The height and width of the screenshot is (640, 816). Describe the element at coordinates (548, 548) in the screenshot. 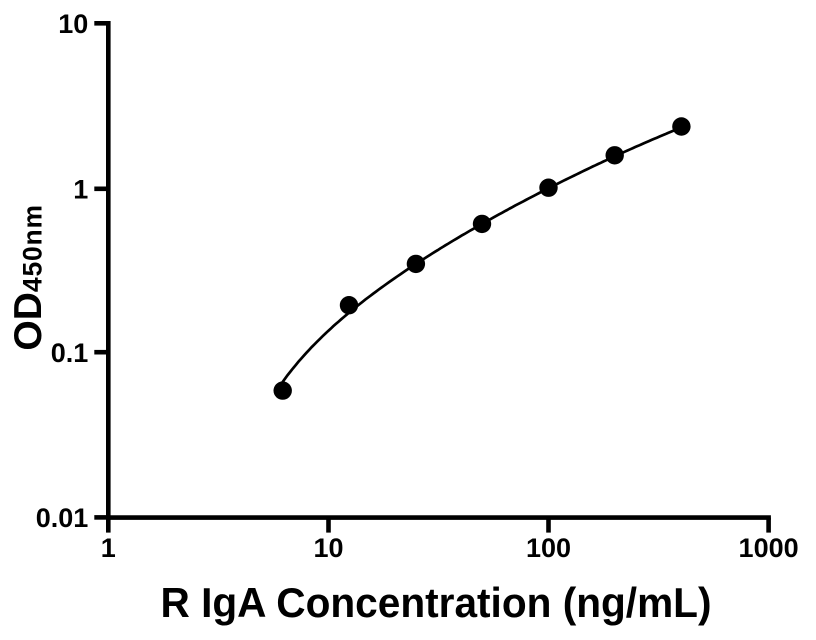

I see `svg-text: 100` at that location.